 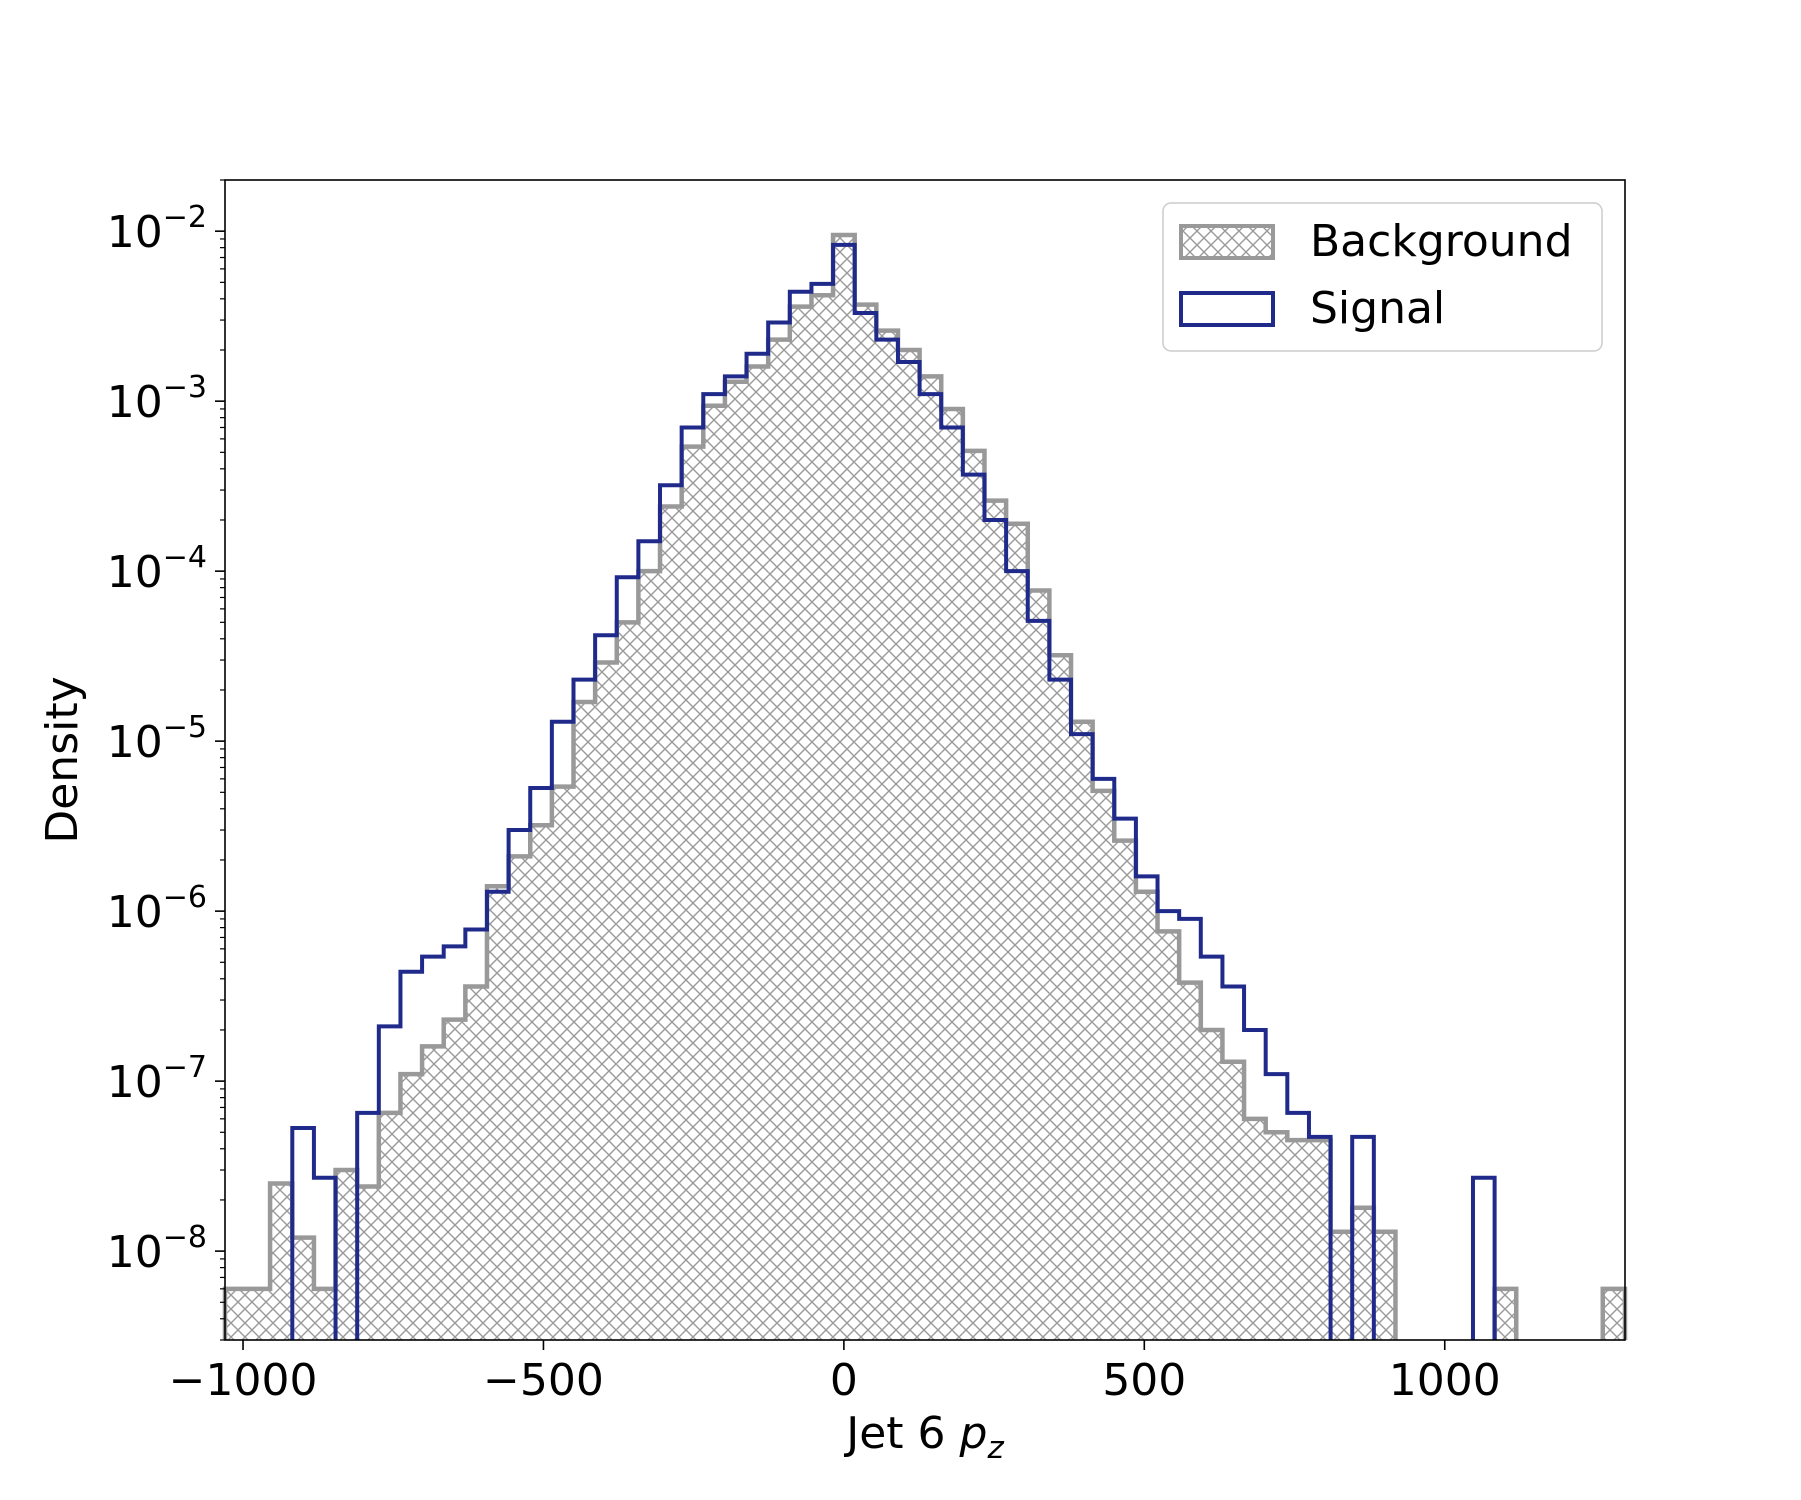 What do you see at coordinates (844, 1380) in the screenshot?
I see `x-tick-label: 0` at bounding box center [844, 1380].